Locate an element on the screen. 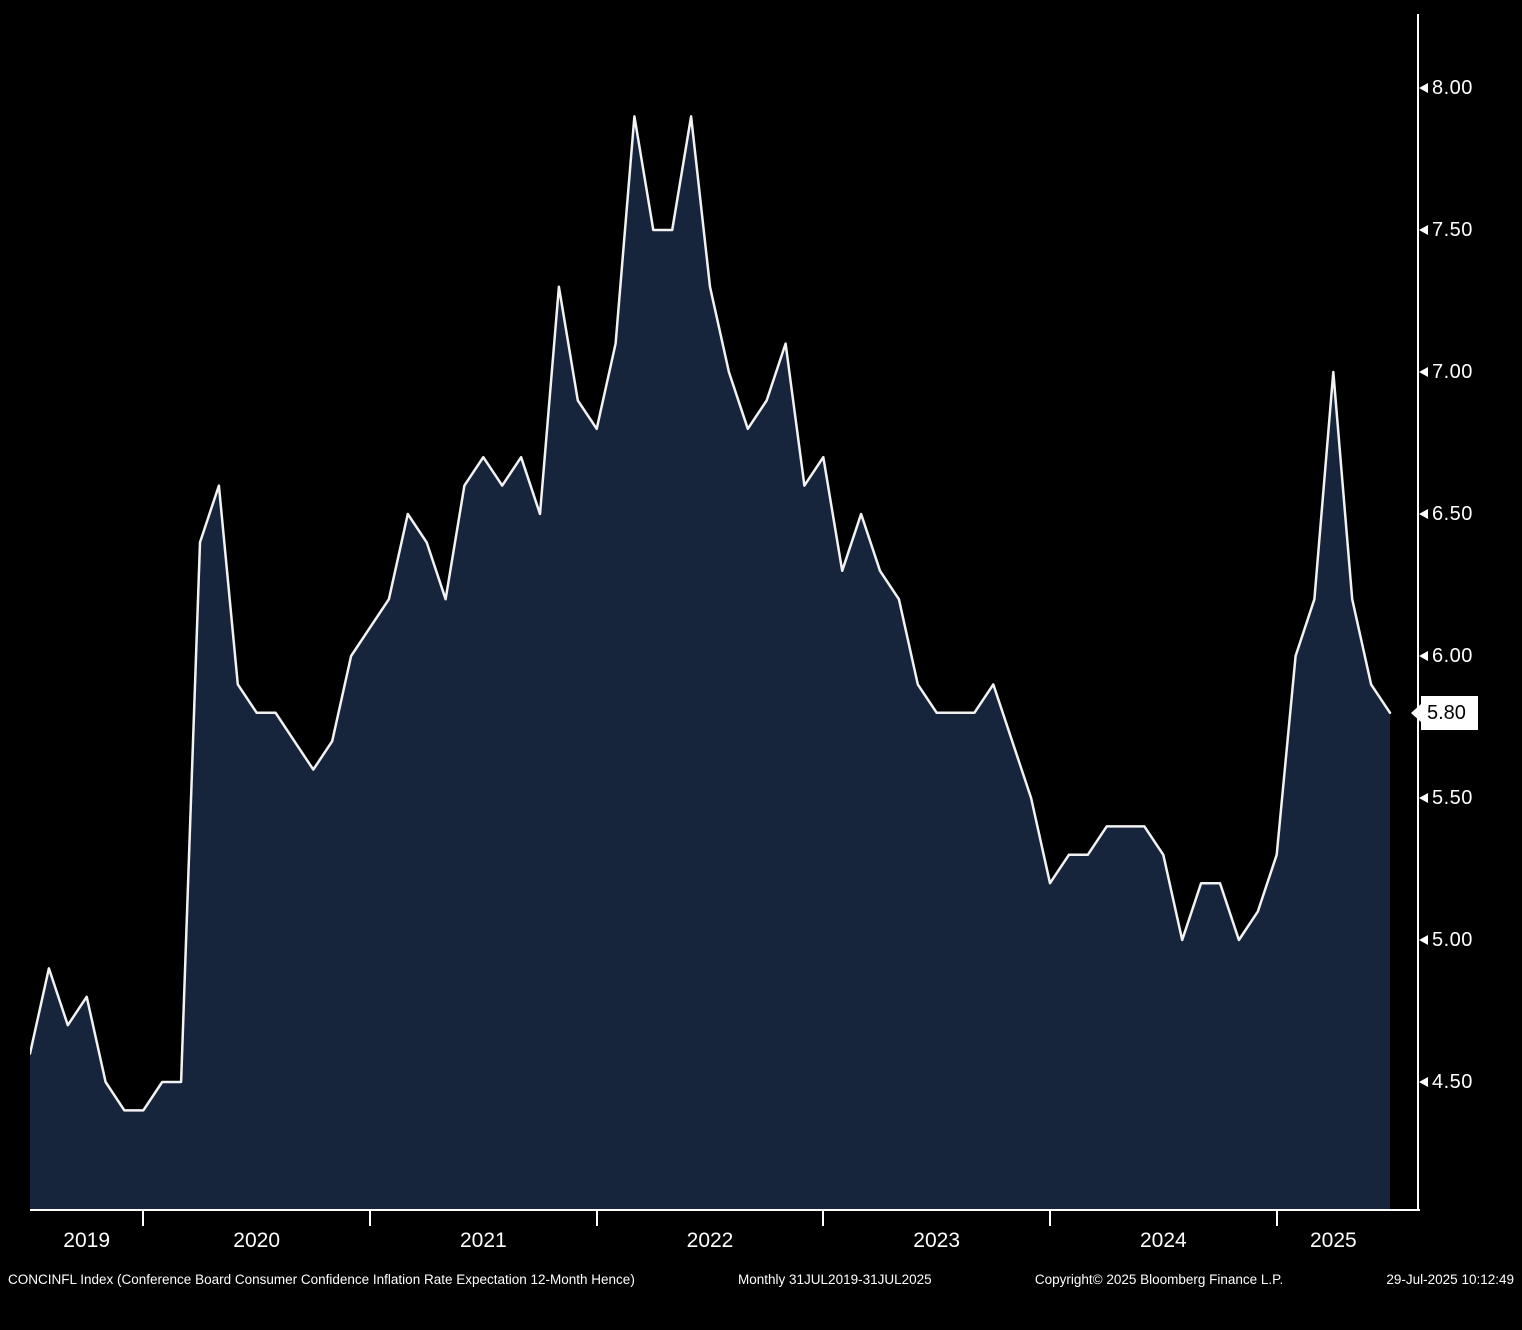 The height and width of the screenshot is (1330, 1522). x-axis-year-label: 2022 is located at coordinates (710, 1240).